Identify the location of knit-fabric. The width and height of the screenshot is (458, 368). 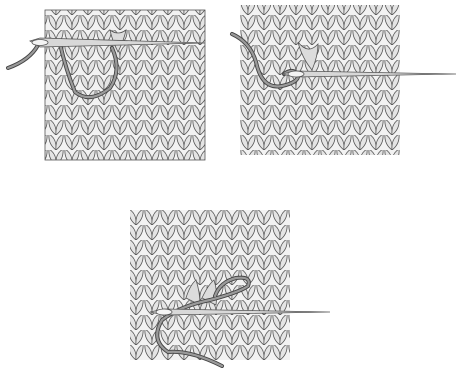
(320, 80).